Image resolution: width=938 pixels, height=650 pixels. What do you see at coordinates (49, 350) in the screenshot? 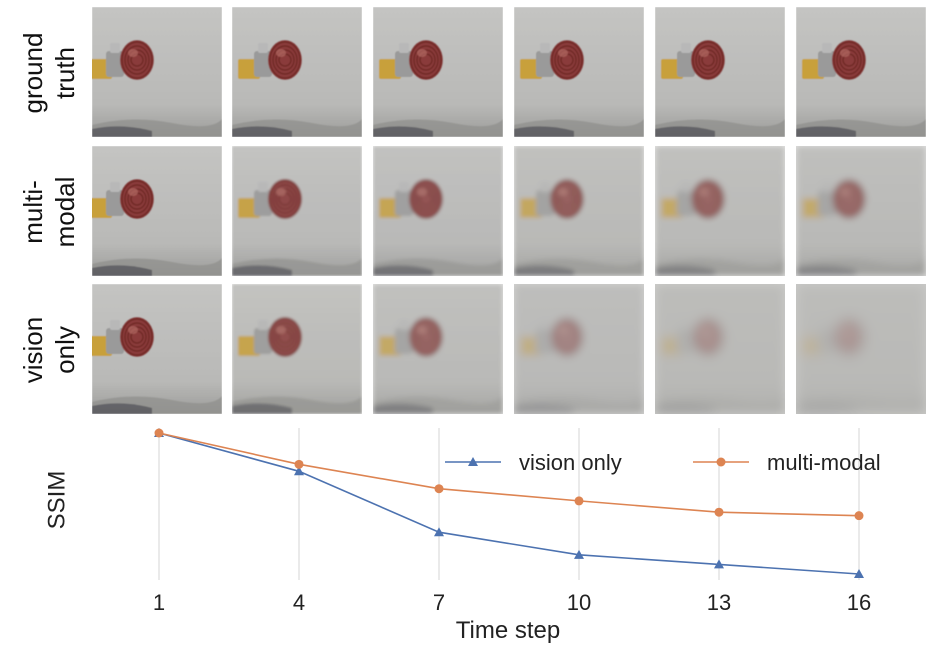
I see `row-label-vision-only: vision only` at bounding box center [49, 350].